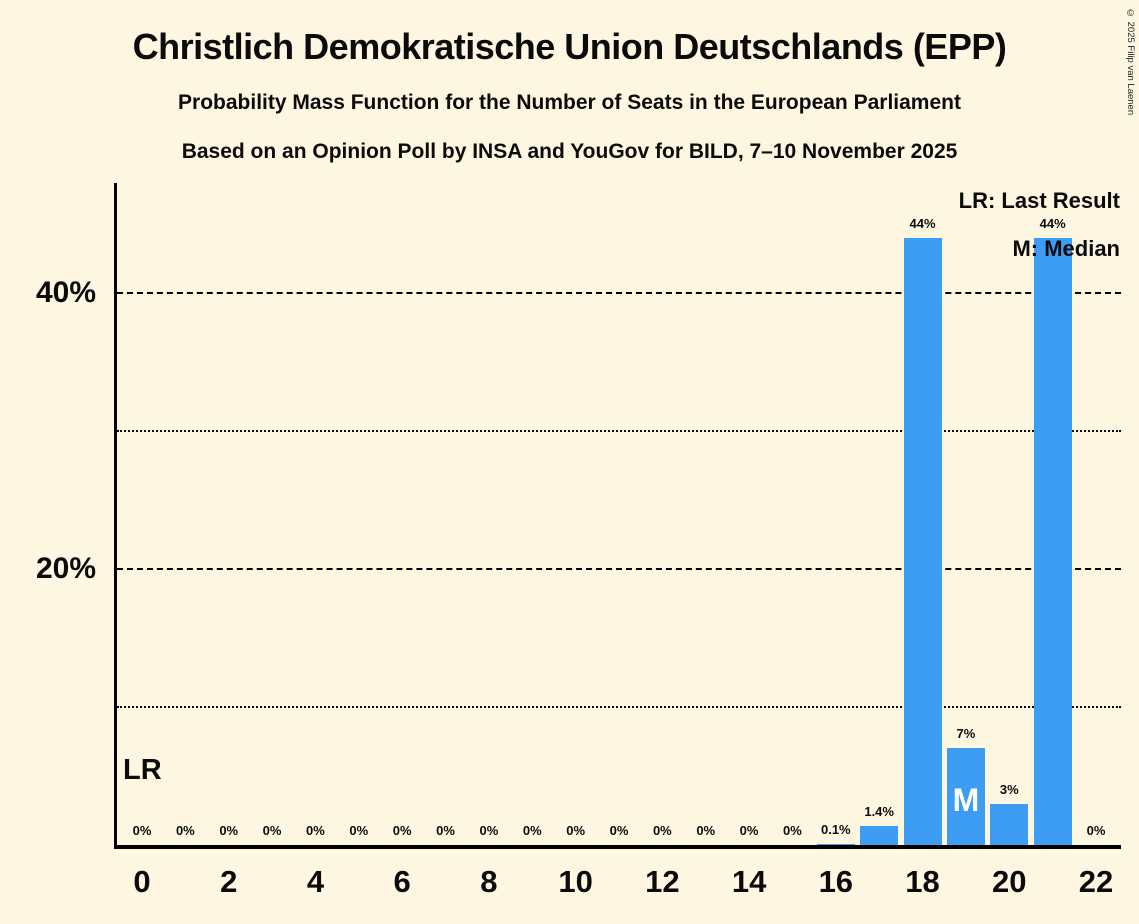 This screenshot has height=924, width=1139. I want to click on bar-value-label-seat-10: 0%, so click(576, 830).